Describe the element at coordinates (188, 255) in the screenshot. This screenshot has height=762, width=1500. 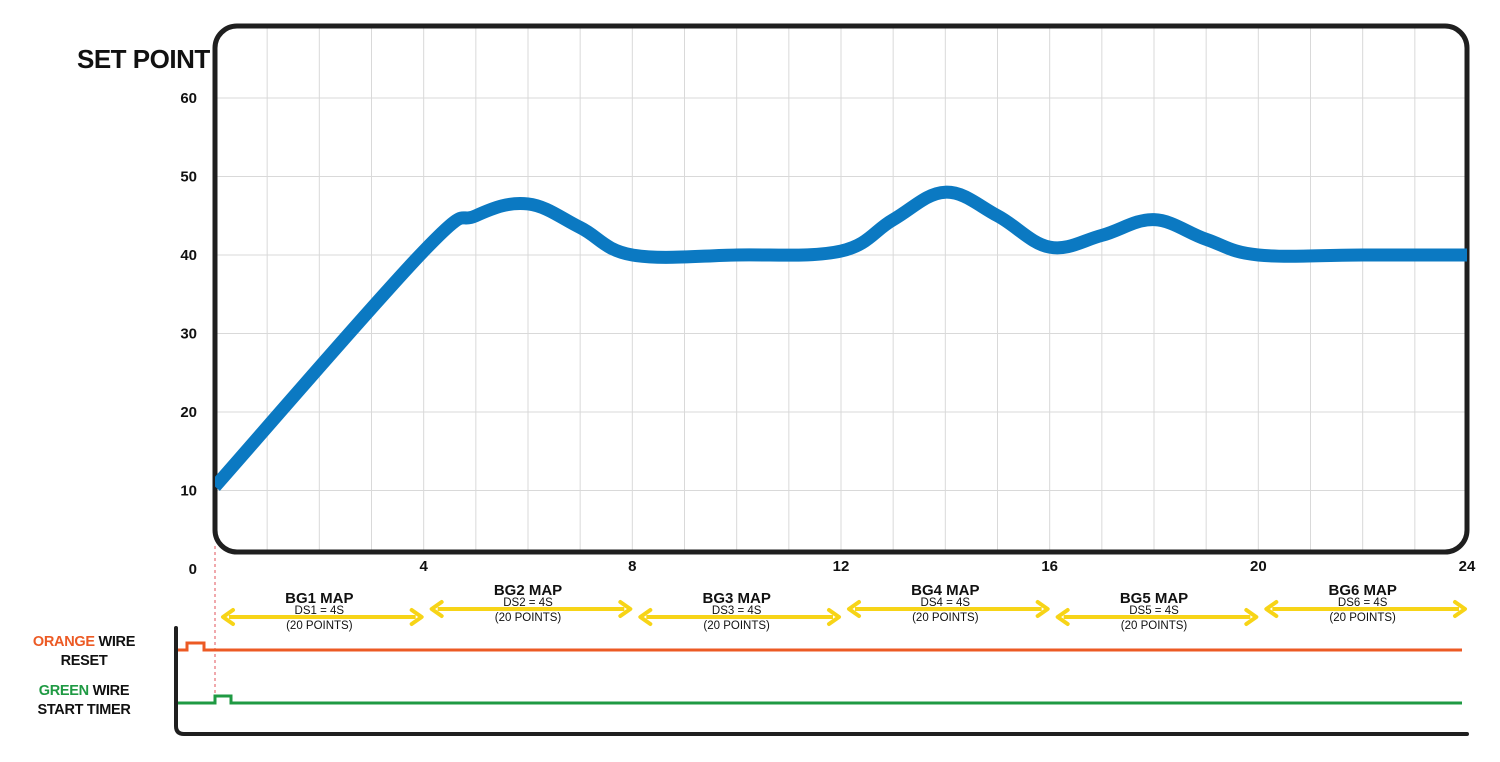
I see `y-tick-label: 40` at that location.